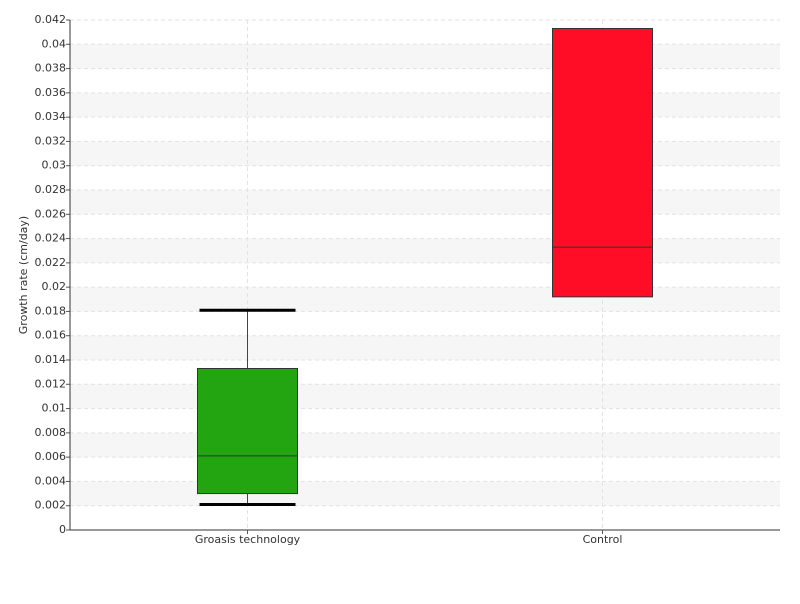  What do you see at coordinates (51, 335) in the screenshot?
I see `y-tick-label: 0.016` at bounding box center [51, 335].